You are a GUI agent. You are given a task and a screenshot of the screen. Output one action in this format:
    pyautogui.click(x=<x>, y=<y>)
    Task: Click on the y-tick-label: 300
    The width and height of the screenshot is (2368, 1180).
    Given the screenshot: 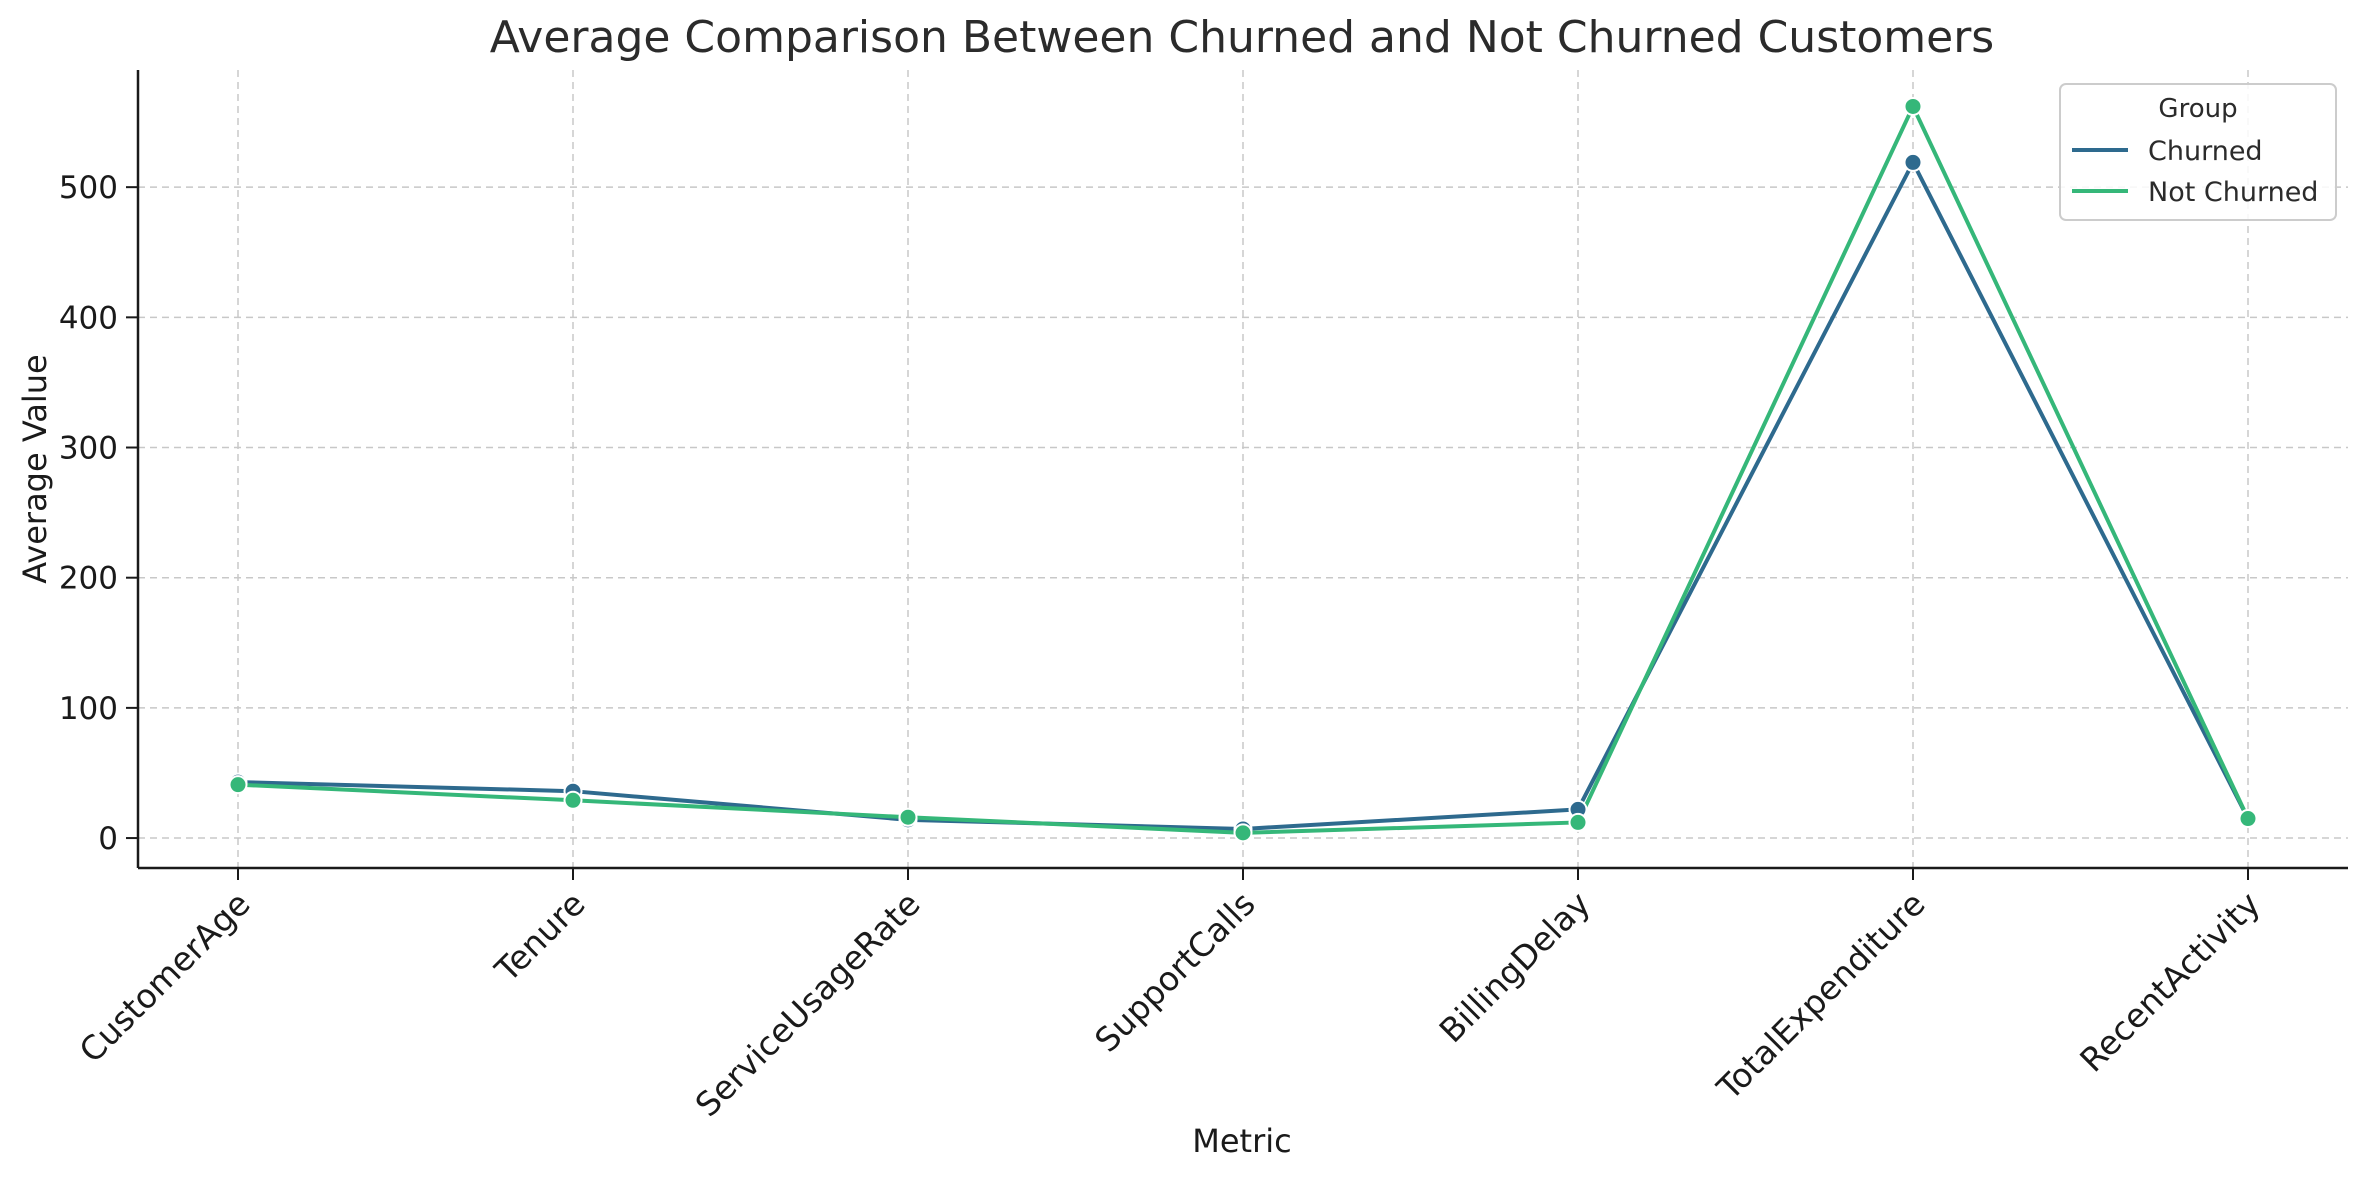 What is the action you would take?
    pyautogui.click(x=88, y=449)
    